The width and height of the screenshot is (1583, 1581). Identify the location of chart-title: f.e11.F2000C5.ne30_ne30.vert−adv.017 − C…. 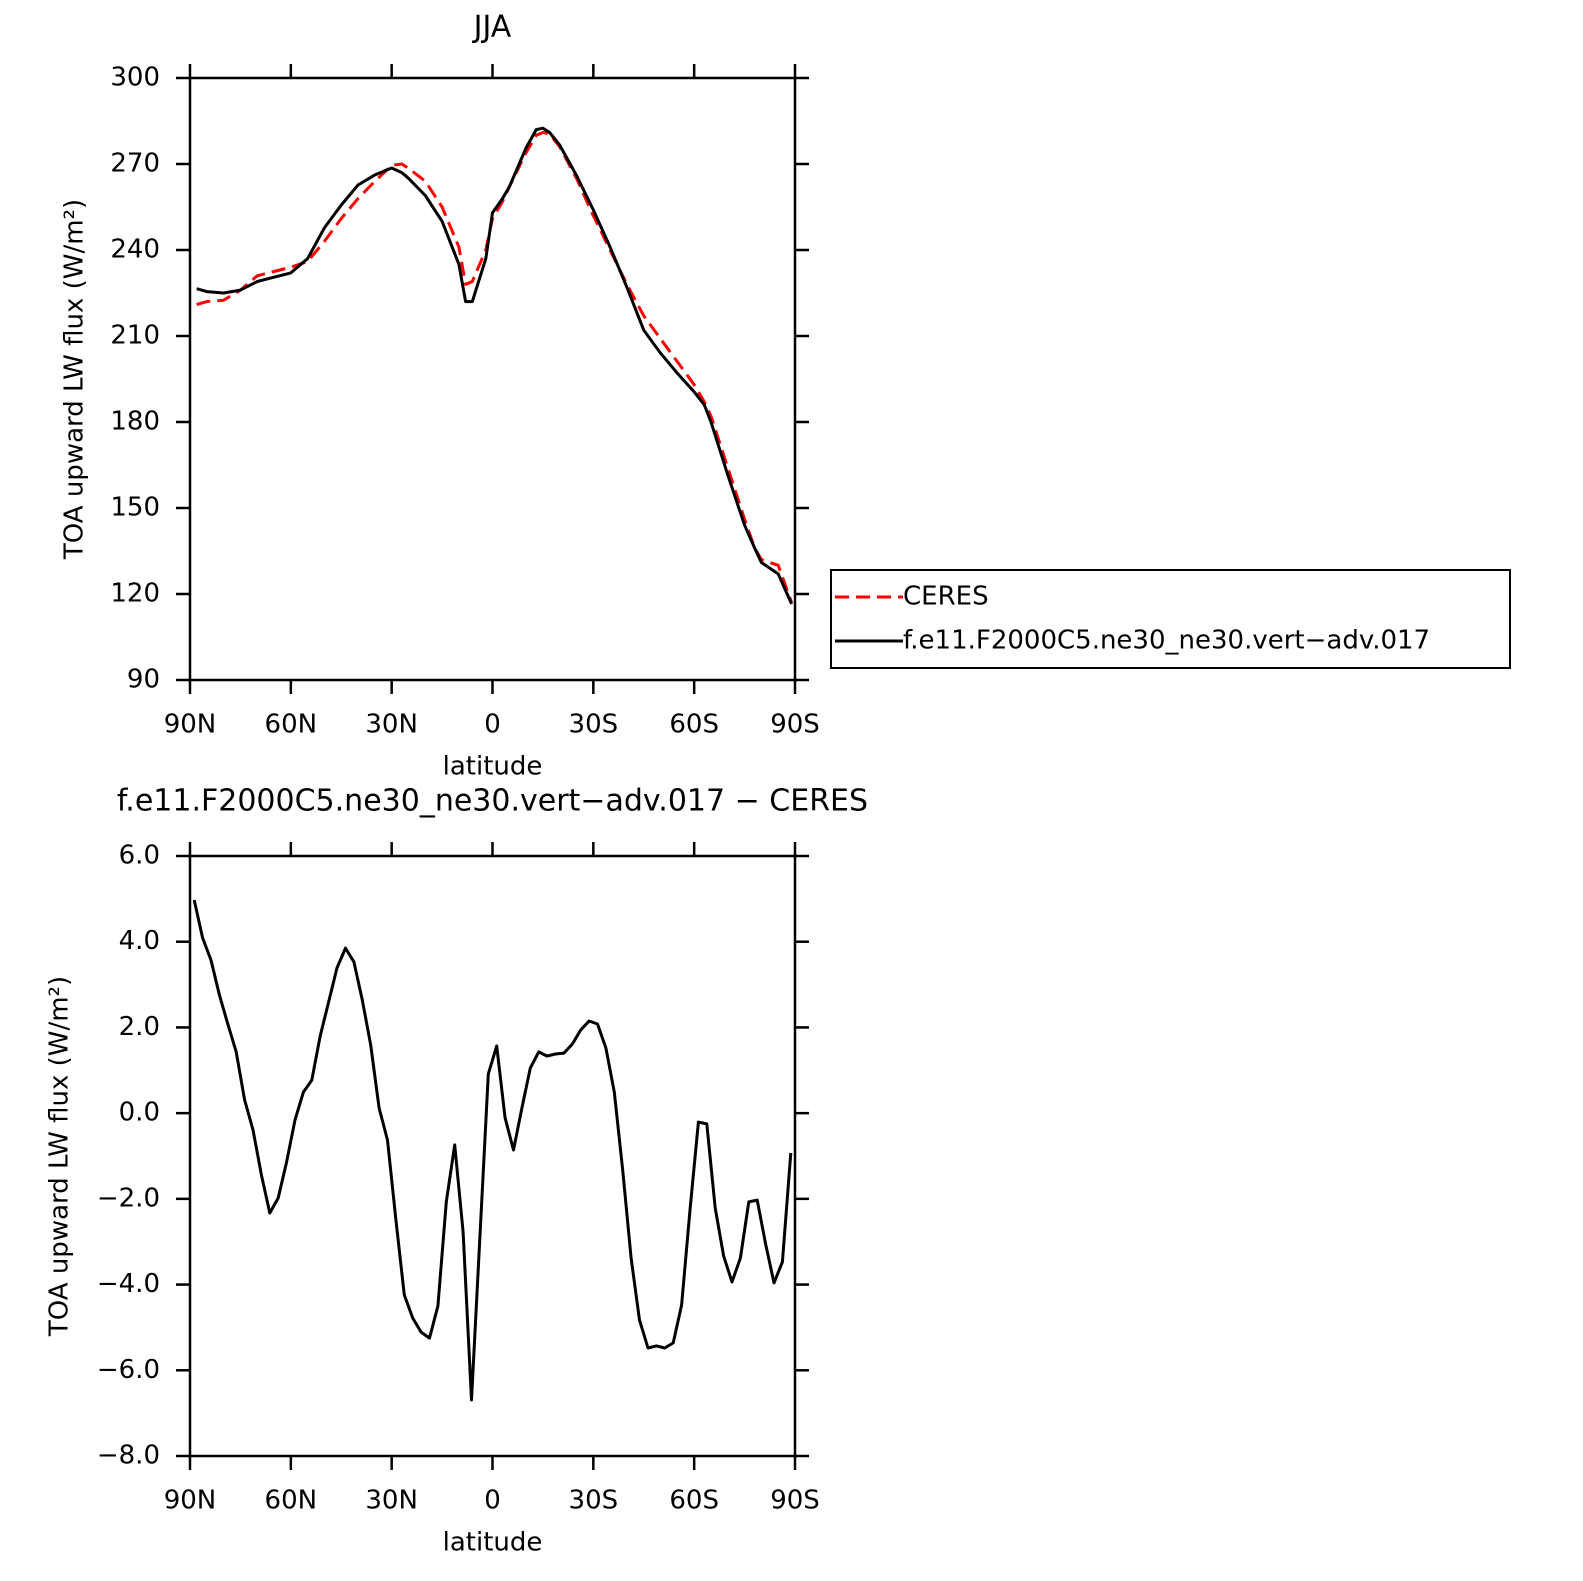
(492, 801).